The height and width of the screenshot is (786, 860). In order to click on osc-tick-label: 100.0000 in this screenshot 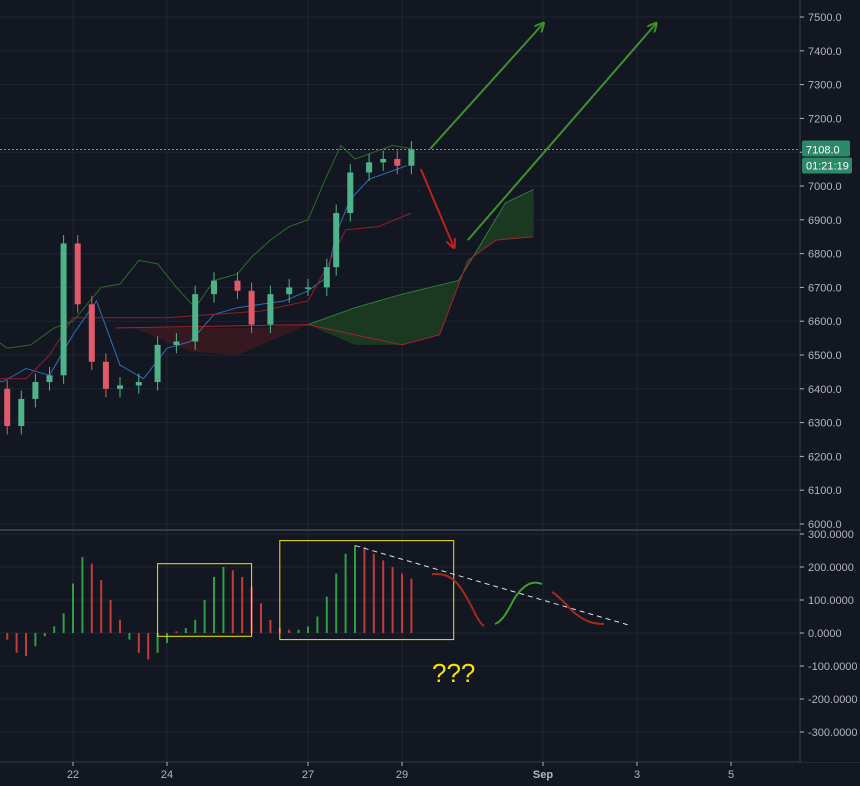, I will do `click(831, 601)`.